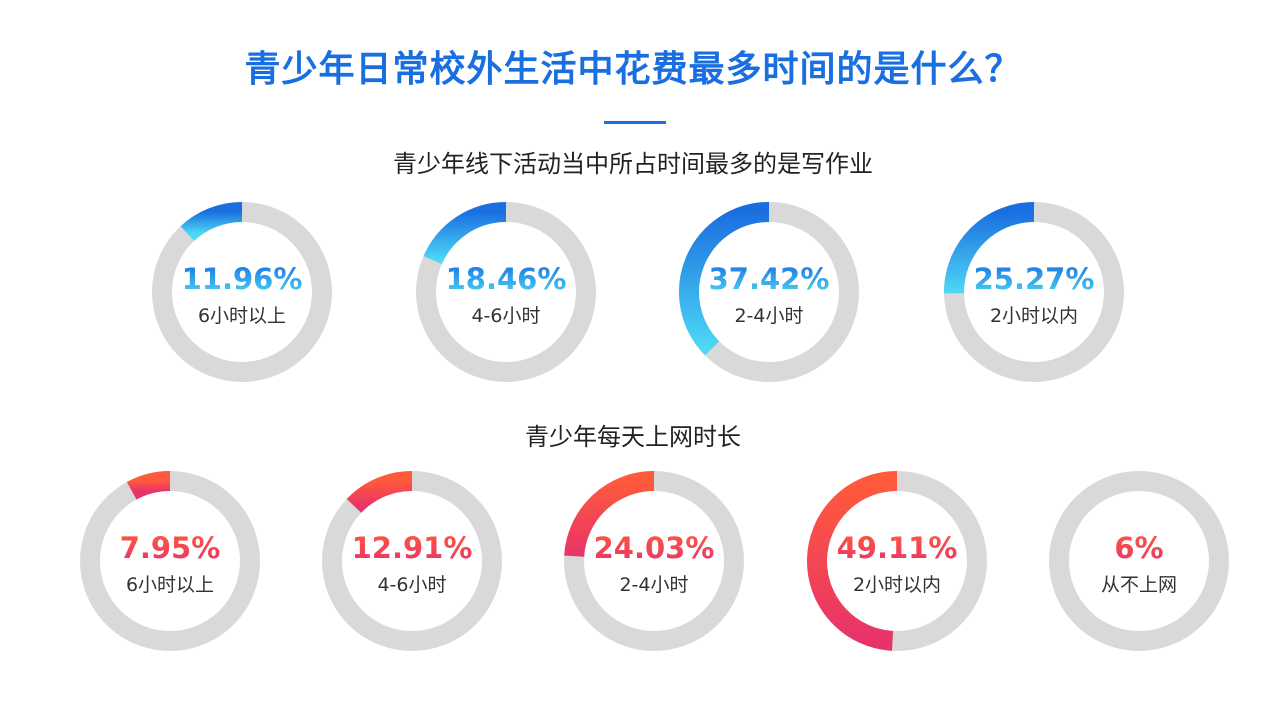 The height and width of the screenshot is (704, 1266). I want to click on chart-2-title: 青少年每天上网时长, so click(633, 437).